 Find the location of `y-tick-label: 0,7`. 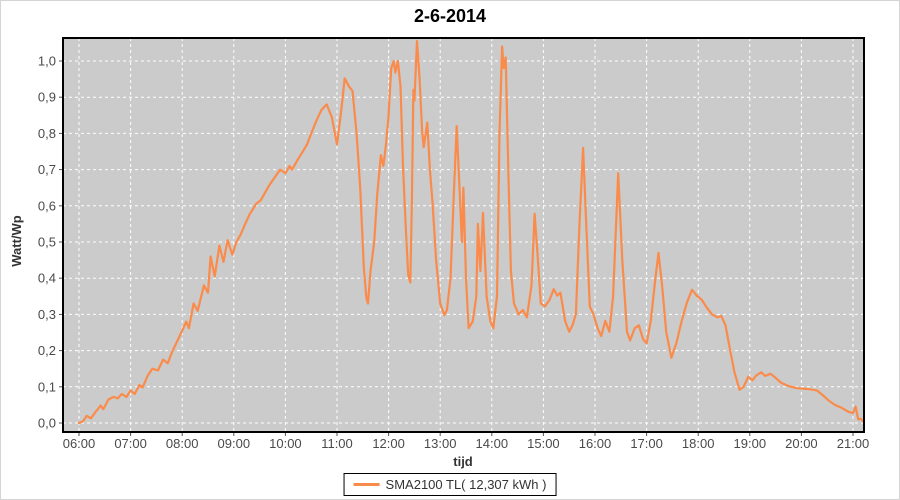

y-tick-label: 0,7 is located at coordinates (47, 169).